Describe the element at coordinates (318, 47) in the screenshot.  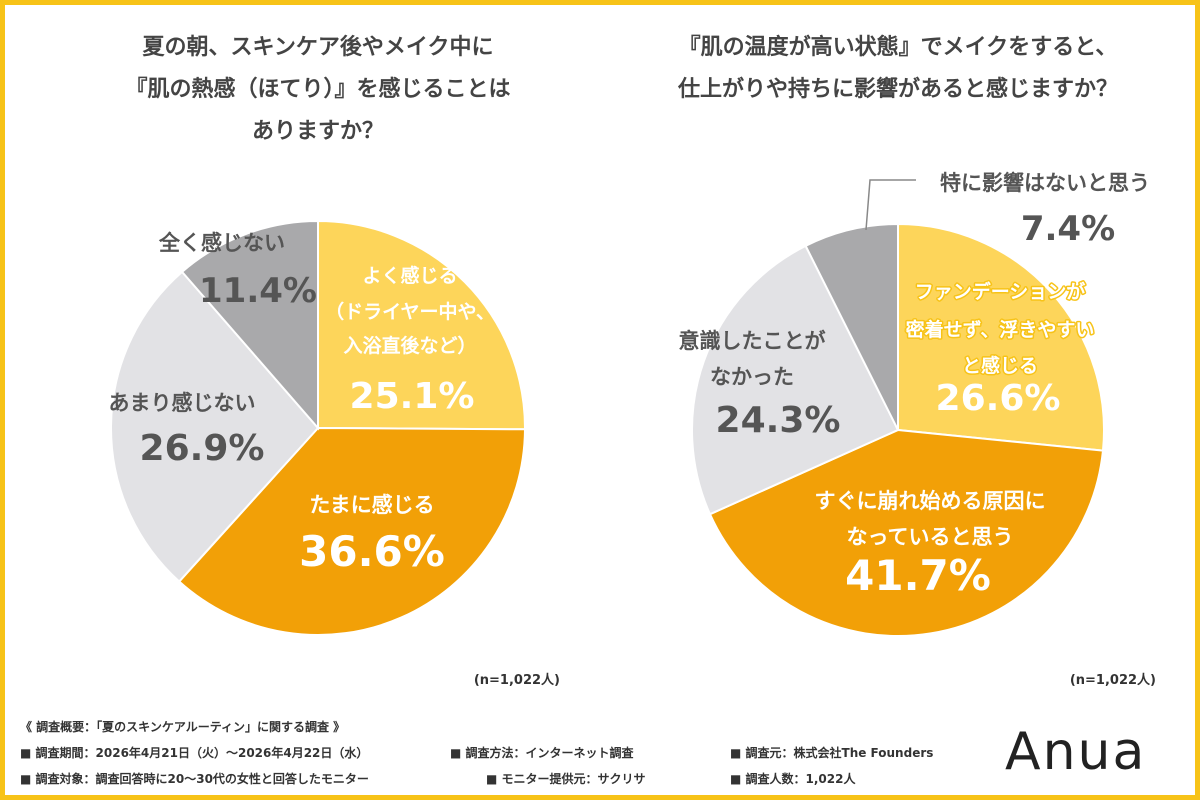
I see `chart-title-line: 夏の朝、スキンケア後やメイク中に` at that location.